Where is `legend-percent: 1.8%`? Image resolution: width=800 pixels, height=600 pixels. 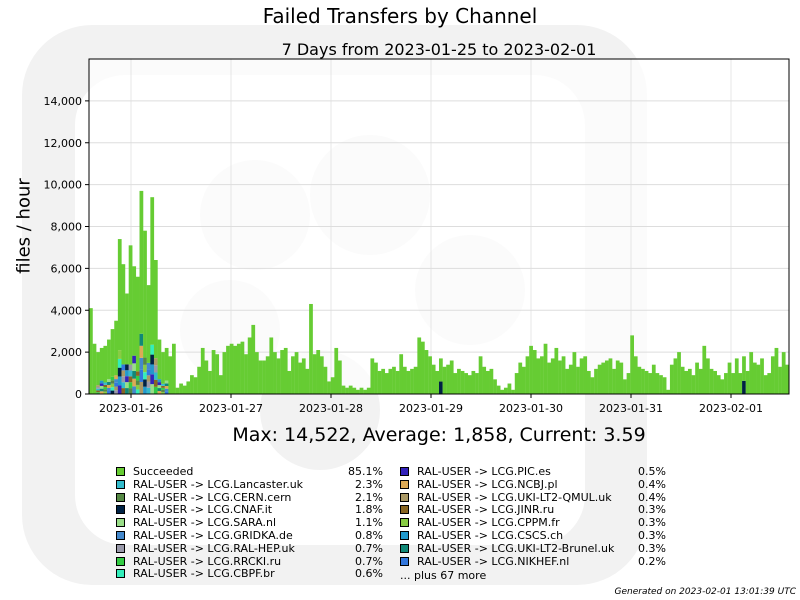 legend-percent: 1.8% is located at coordinates (369, 510).